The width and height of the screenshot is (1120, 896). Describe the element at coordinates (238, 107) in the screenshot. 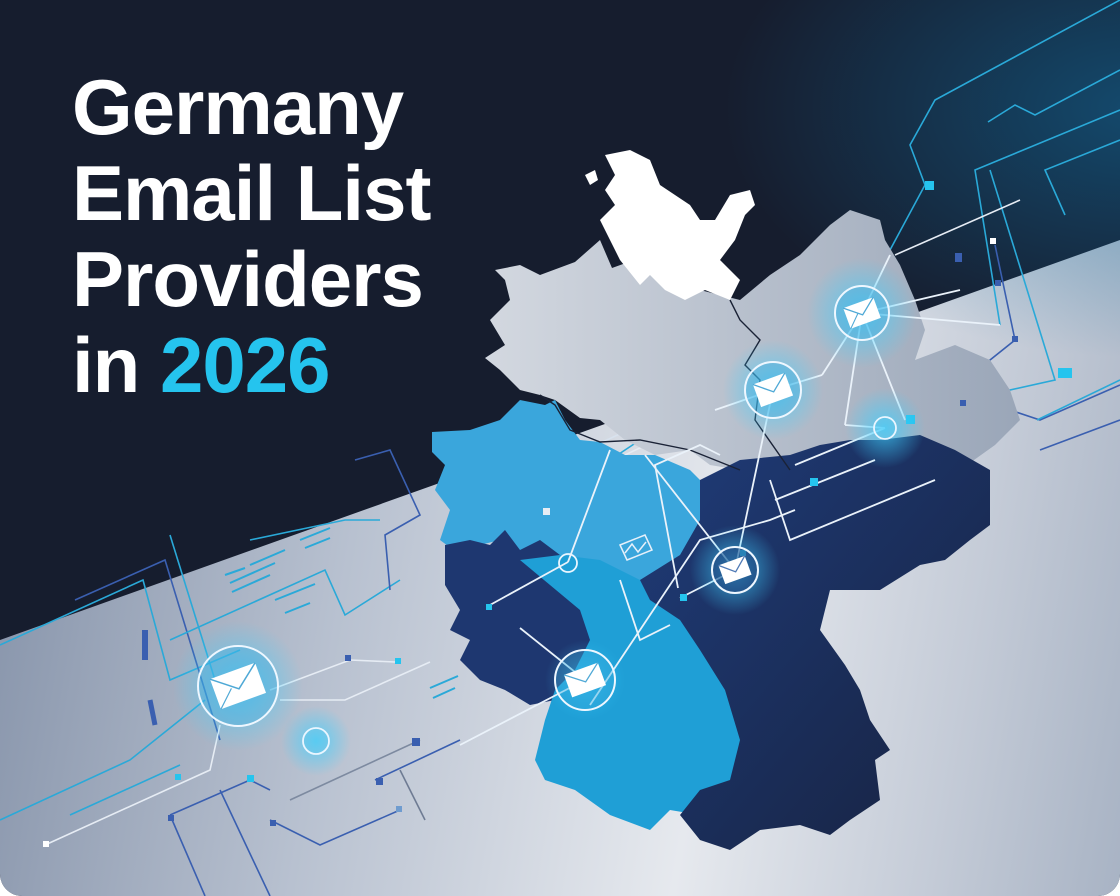

I see `title-line-1: Germany` at that location.